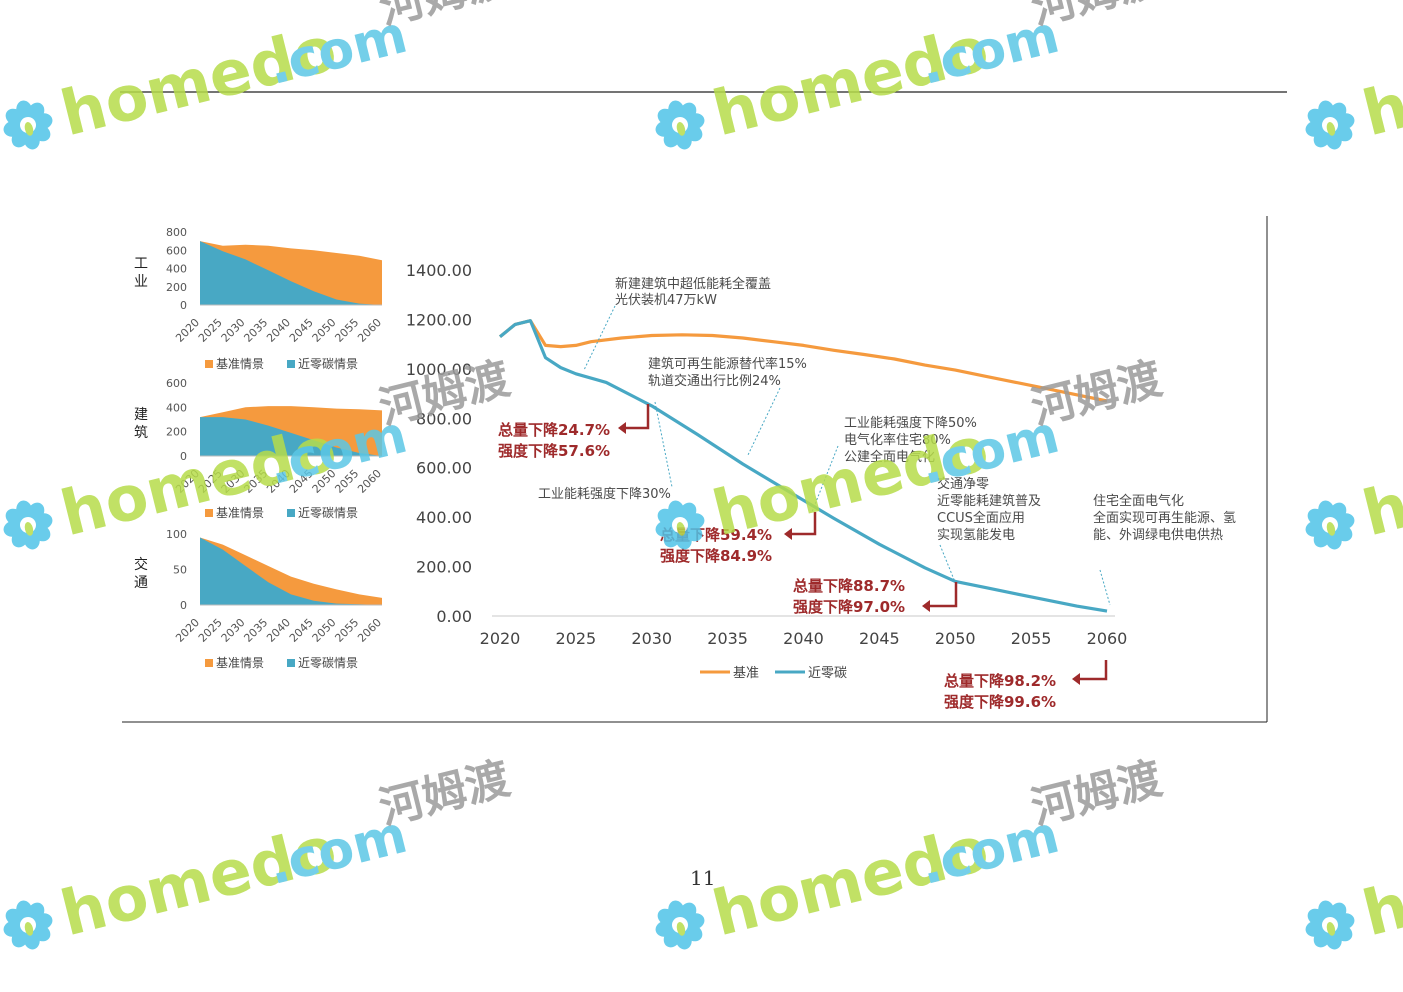 The image size is (1403, 992). What do you see at coordinates (439, 319) in the screenshot?
I see `y-tick-label: 1200.00` at bounding box center [439, 319].